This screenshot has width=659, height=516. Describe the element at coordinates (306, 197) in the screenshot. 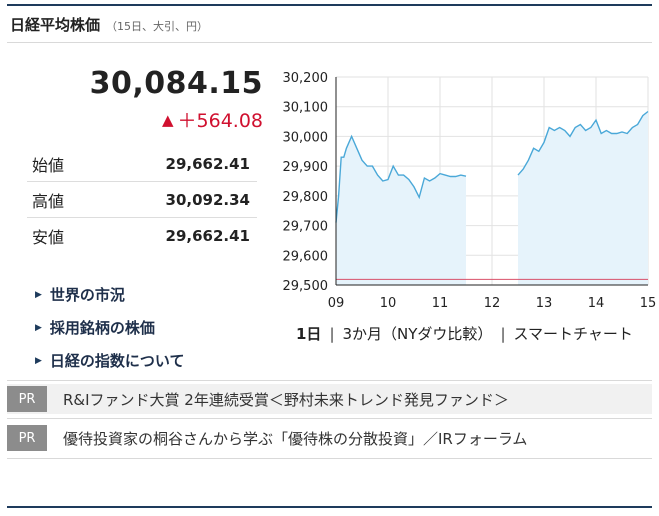

I see `y-tick-label: 29,800` at that location.